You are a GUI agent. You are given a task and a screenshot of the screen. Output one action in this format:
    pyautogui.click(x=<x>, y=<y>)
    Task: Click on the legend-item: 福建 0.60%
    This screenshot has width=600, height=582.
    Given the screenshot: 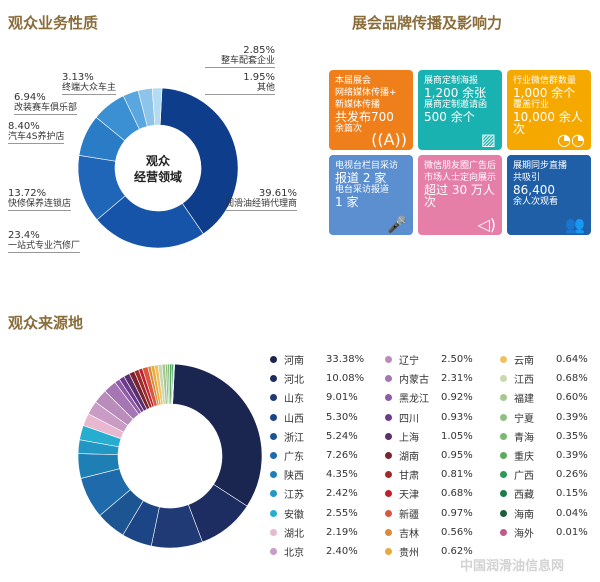 What is the action you would take?
    pyautogui.click(x=550, y=397)
    